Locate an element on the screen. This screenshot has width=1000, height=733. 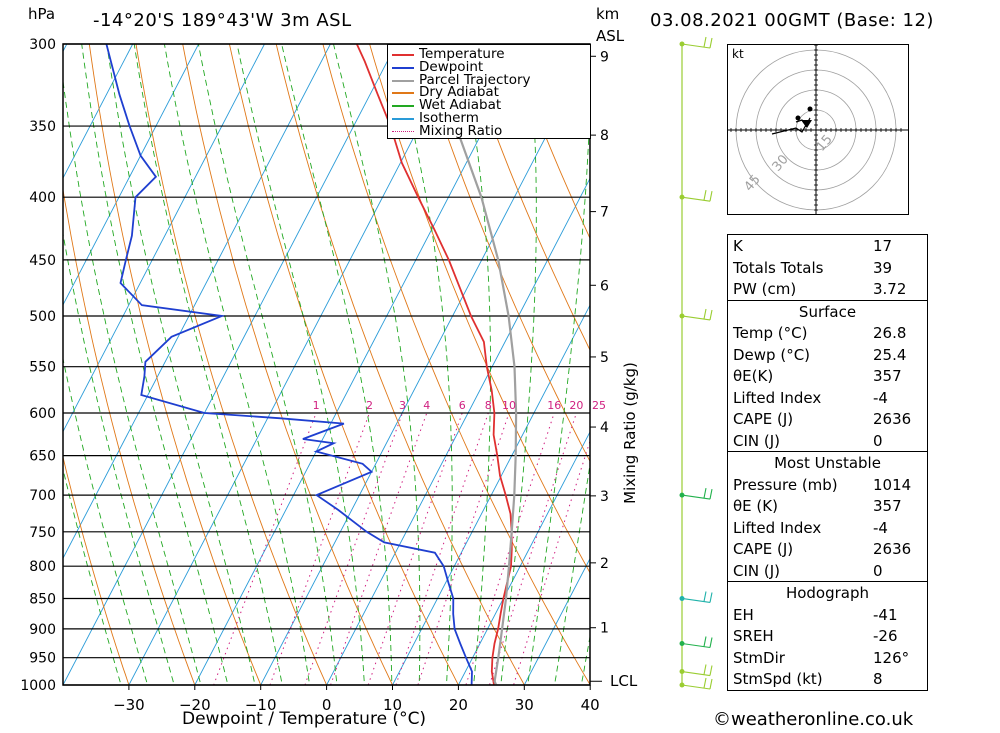
legend-label: Mixing Ratio is located at coordinates (461, 130).